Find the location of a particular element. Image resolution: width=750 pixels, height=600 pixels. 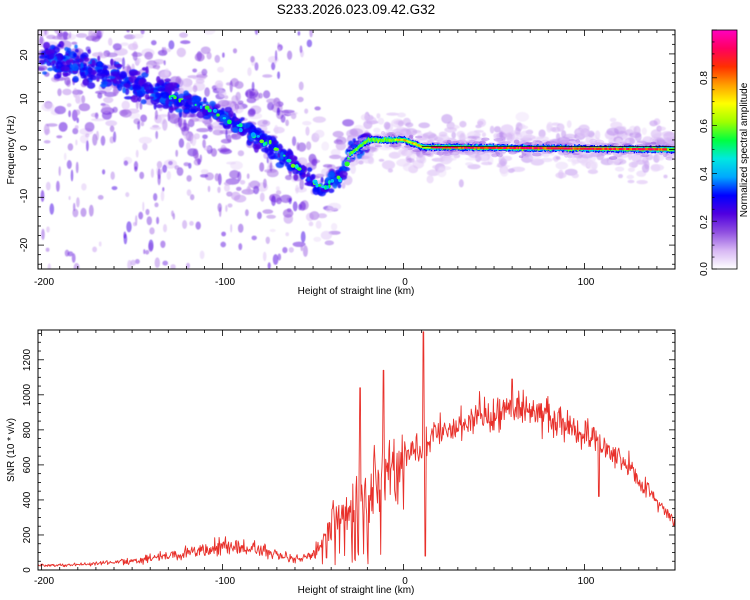

snr-ytick-label: 1000 is located at coordinates (27, 394).